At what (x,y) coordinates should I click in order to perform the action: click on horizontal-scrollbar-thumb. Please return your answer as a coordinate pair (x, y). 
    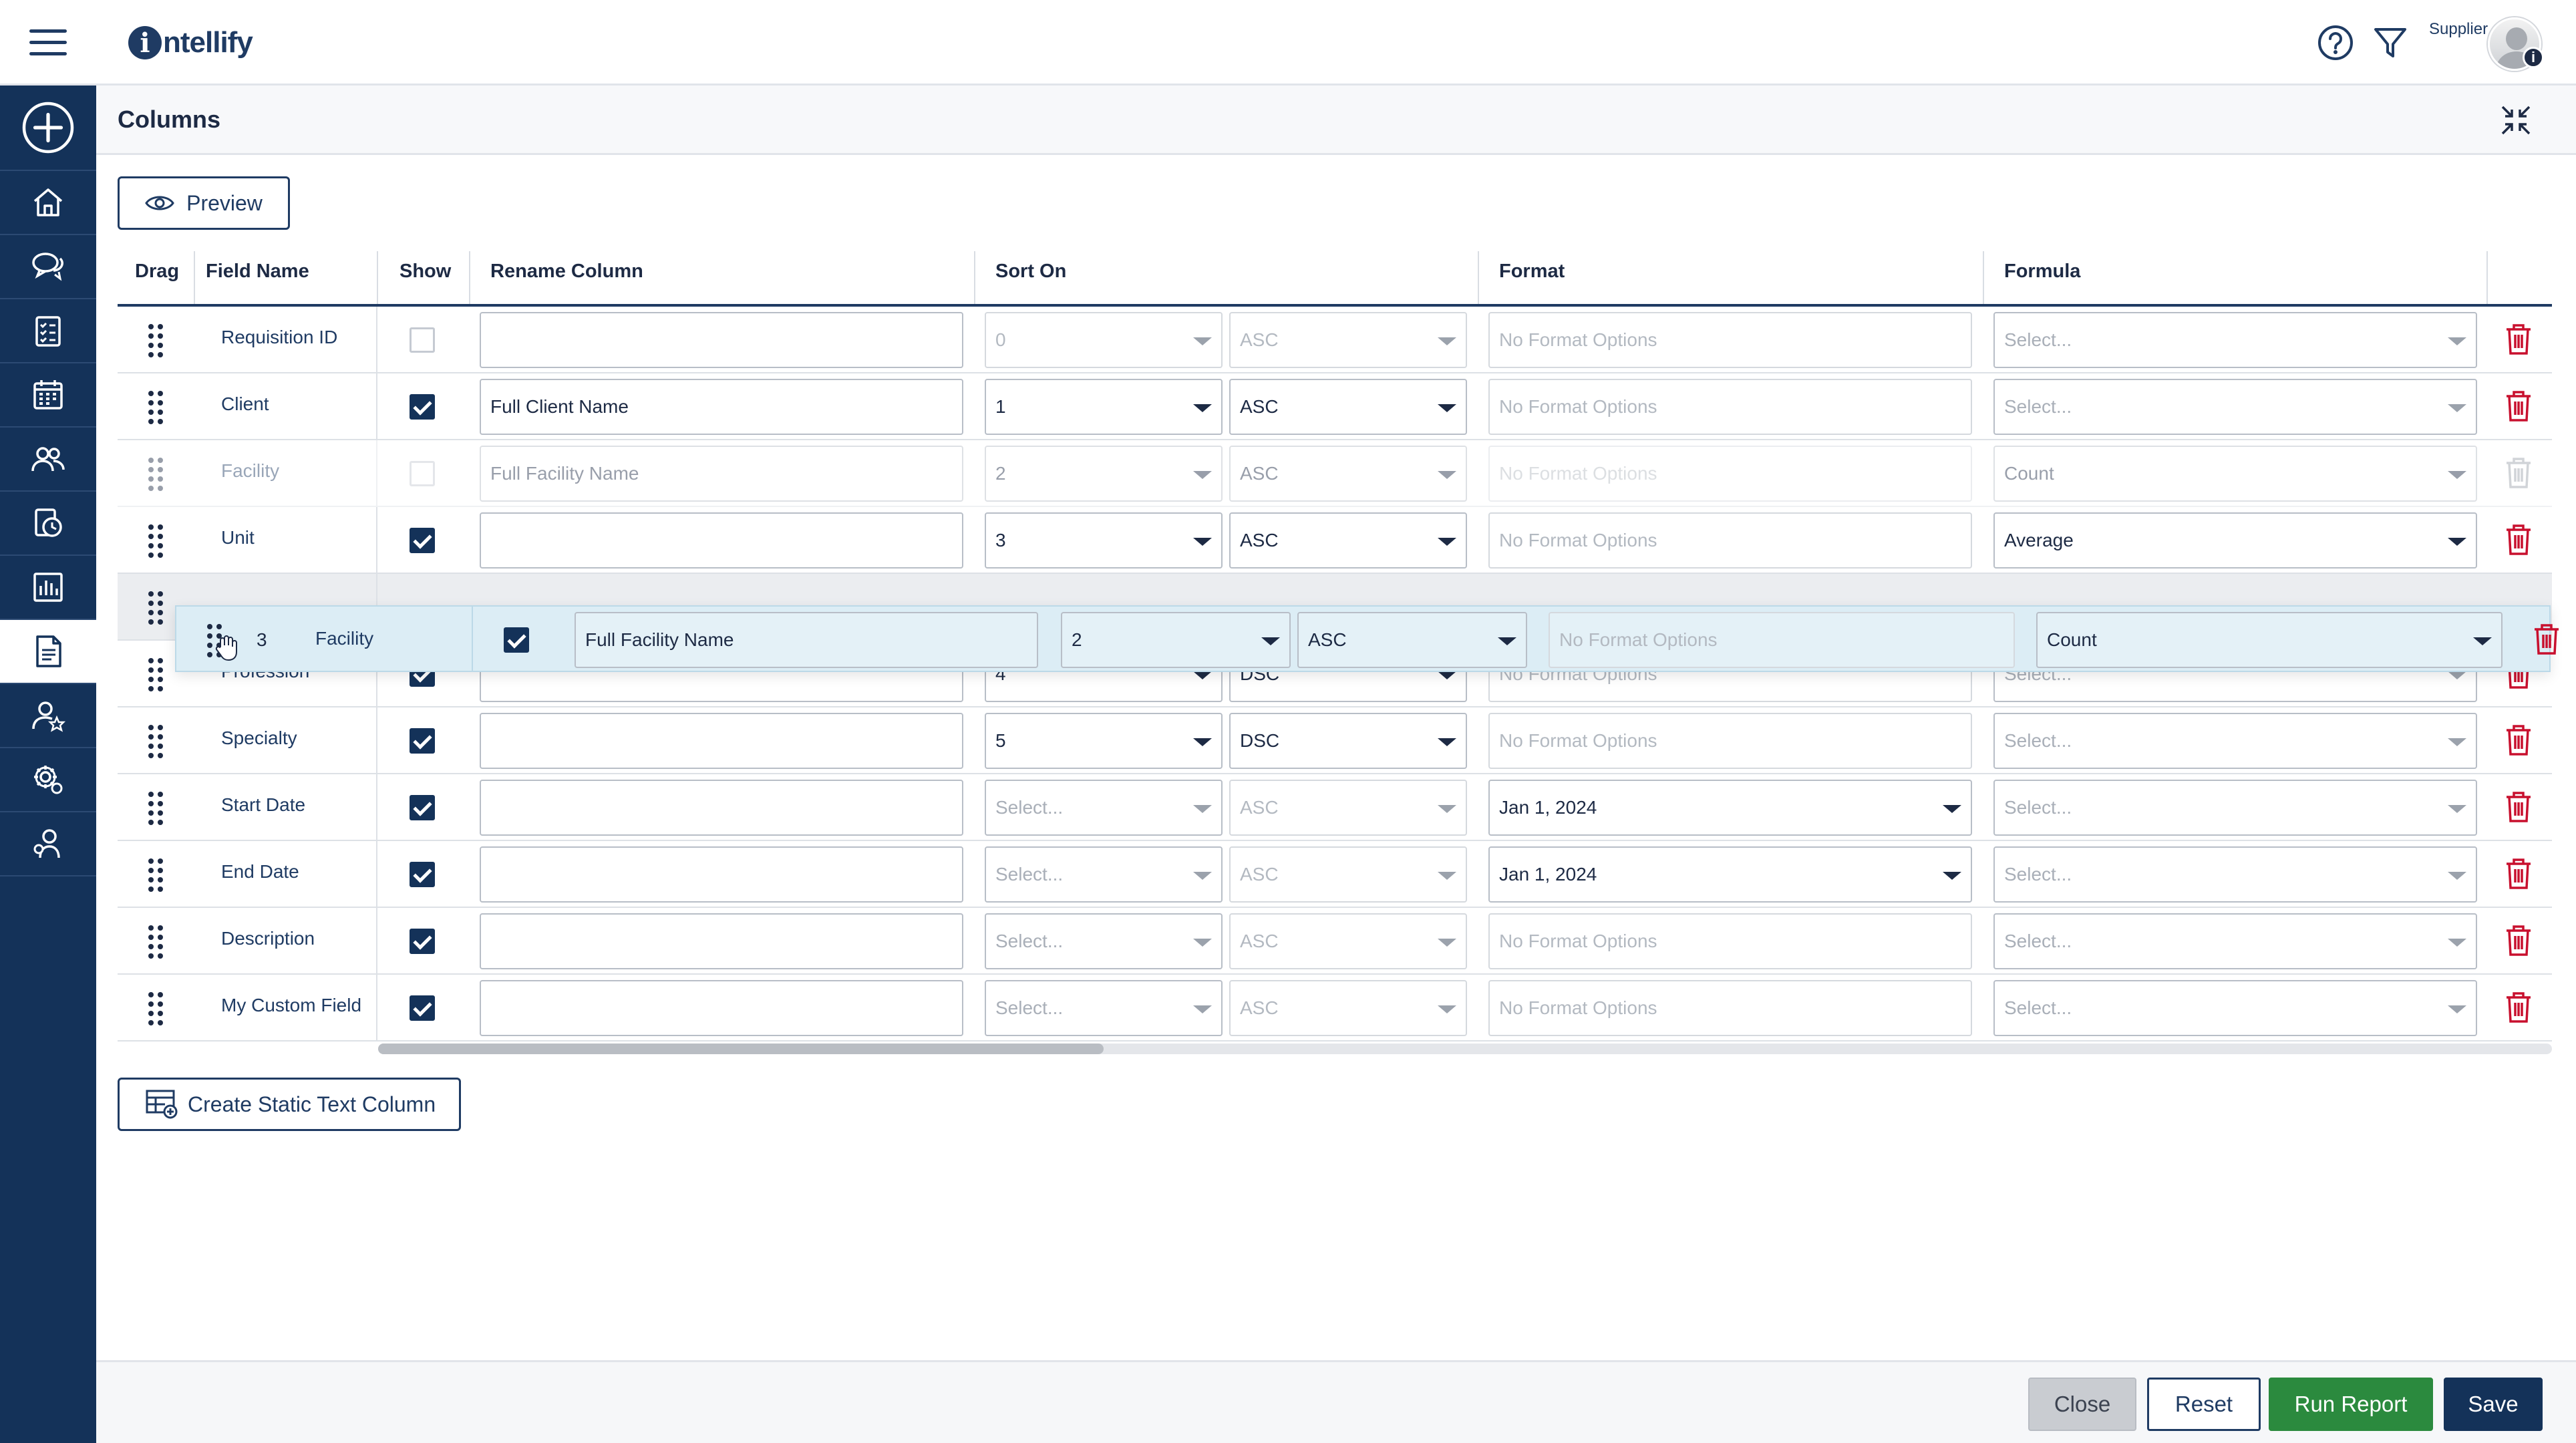
    Looking at the image, I should click on (741, 1049).